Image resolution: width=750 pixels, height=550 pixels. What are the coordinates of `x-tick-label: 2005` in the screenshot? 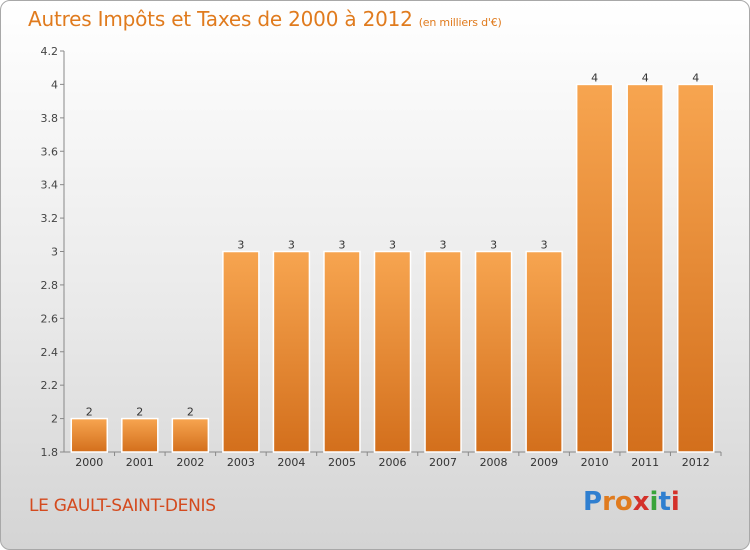 It's located at (342, 462).